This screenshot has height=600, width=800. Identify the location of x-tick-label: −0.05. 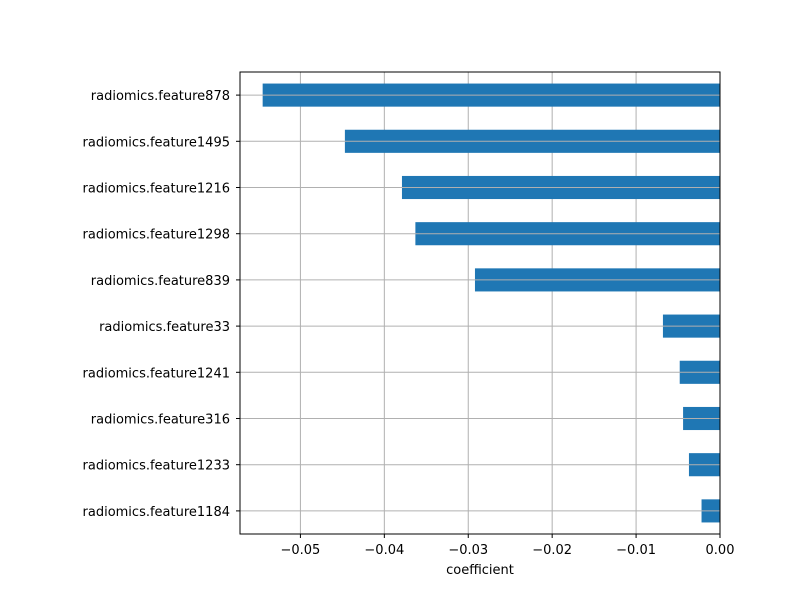
(300, 550).